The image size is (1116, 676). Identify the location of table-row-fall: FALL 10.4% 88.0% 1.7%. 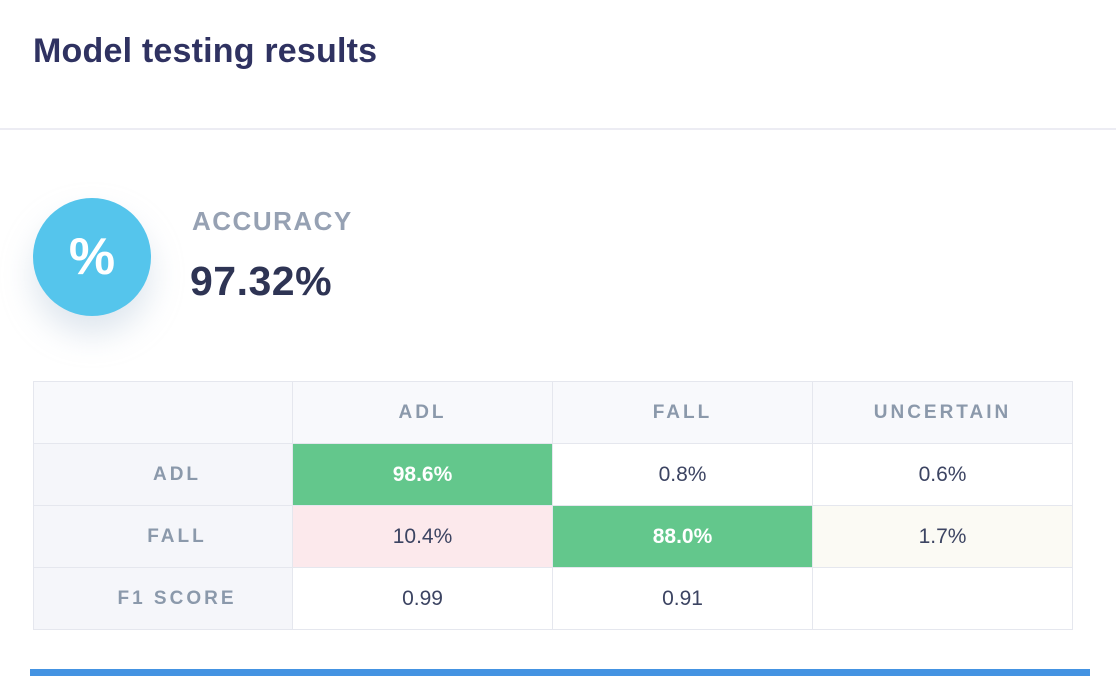
(553, 536).